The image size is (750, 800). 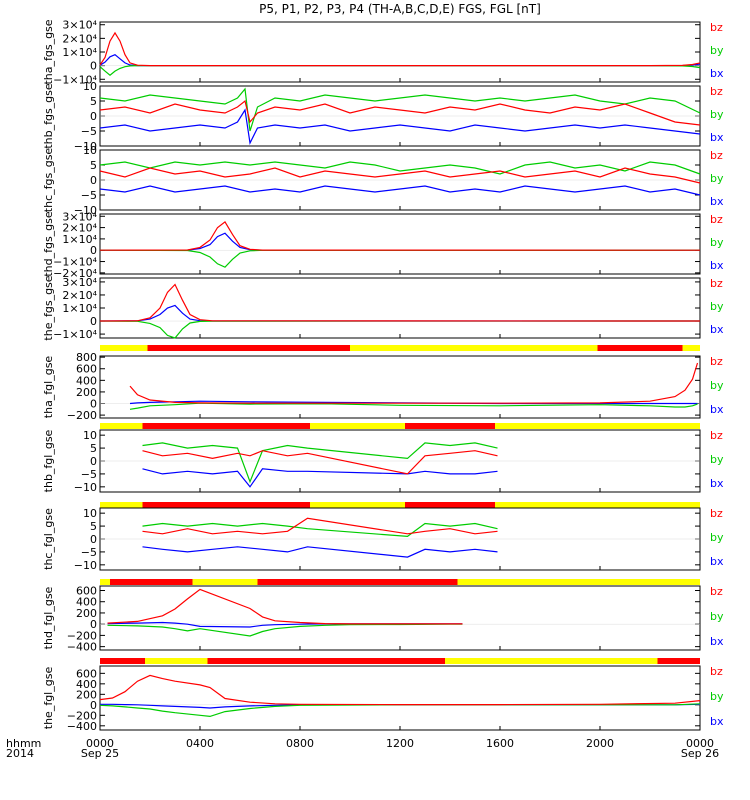 I want to click on flag-bar, so click(x=400, y=348).